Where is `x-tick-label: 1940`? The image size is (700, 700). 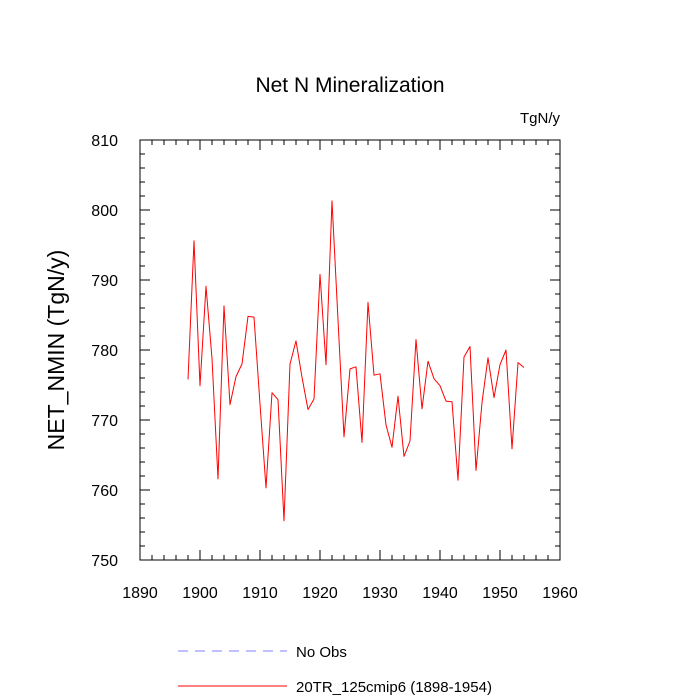 x-tick-label: 1940 is located at coordinates (440, 593).